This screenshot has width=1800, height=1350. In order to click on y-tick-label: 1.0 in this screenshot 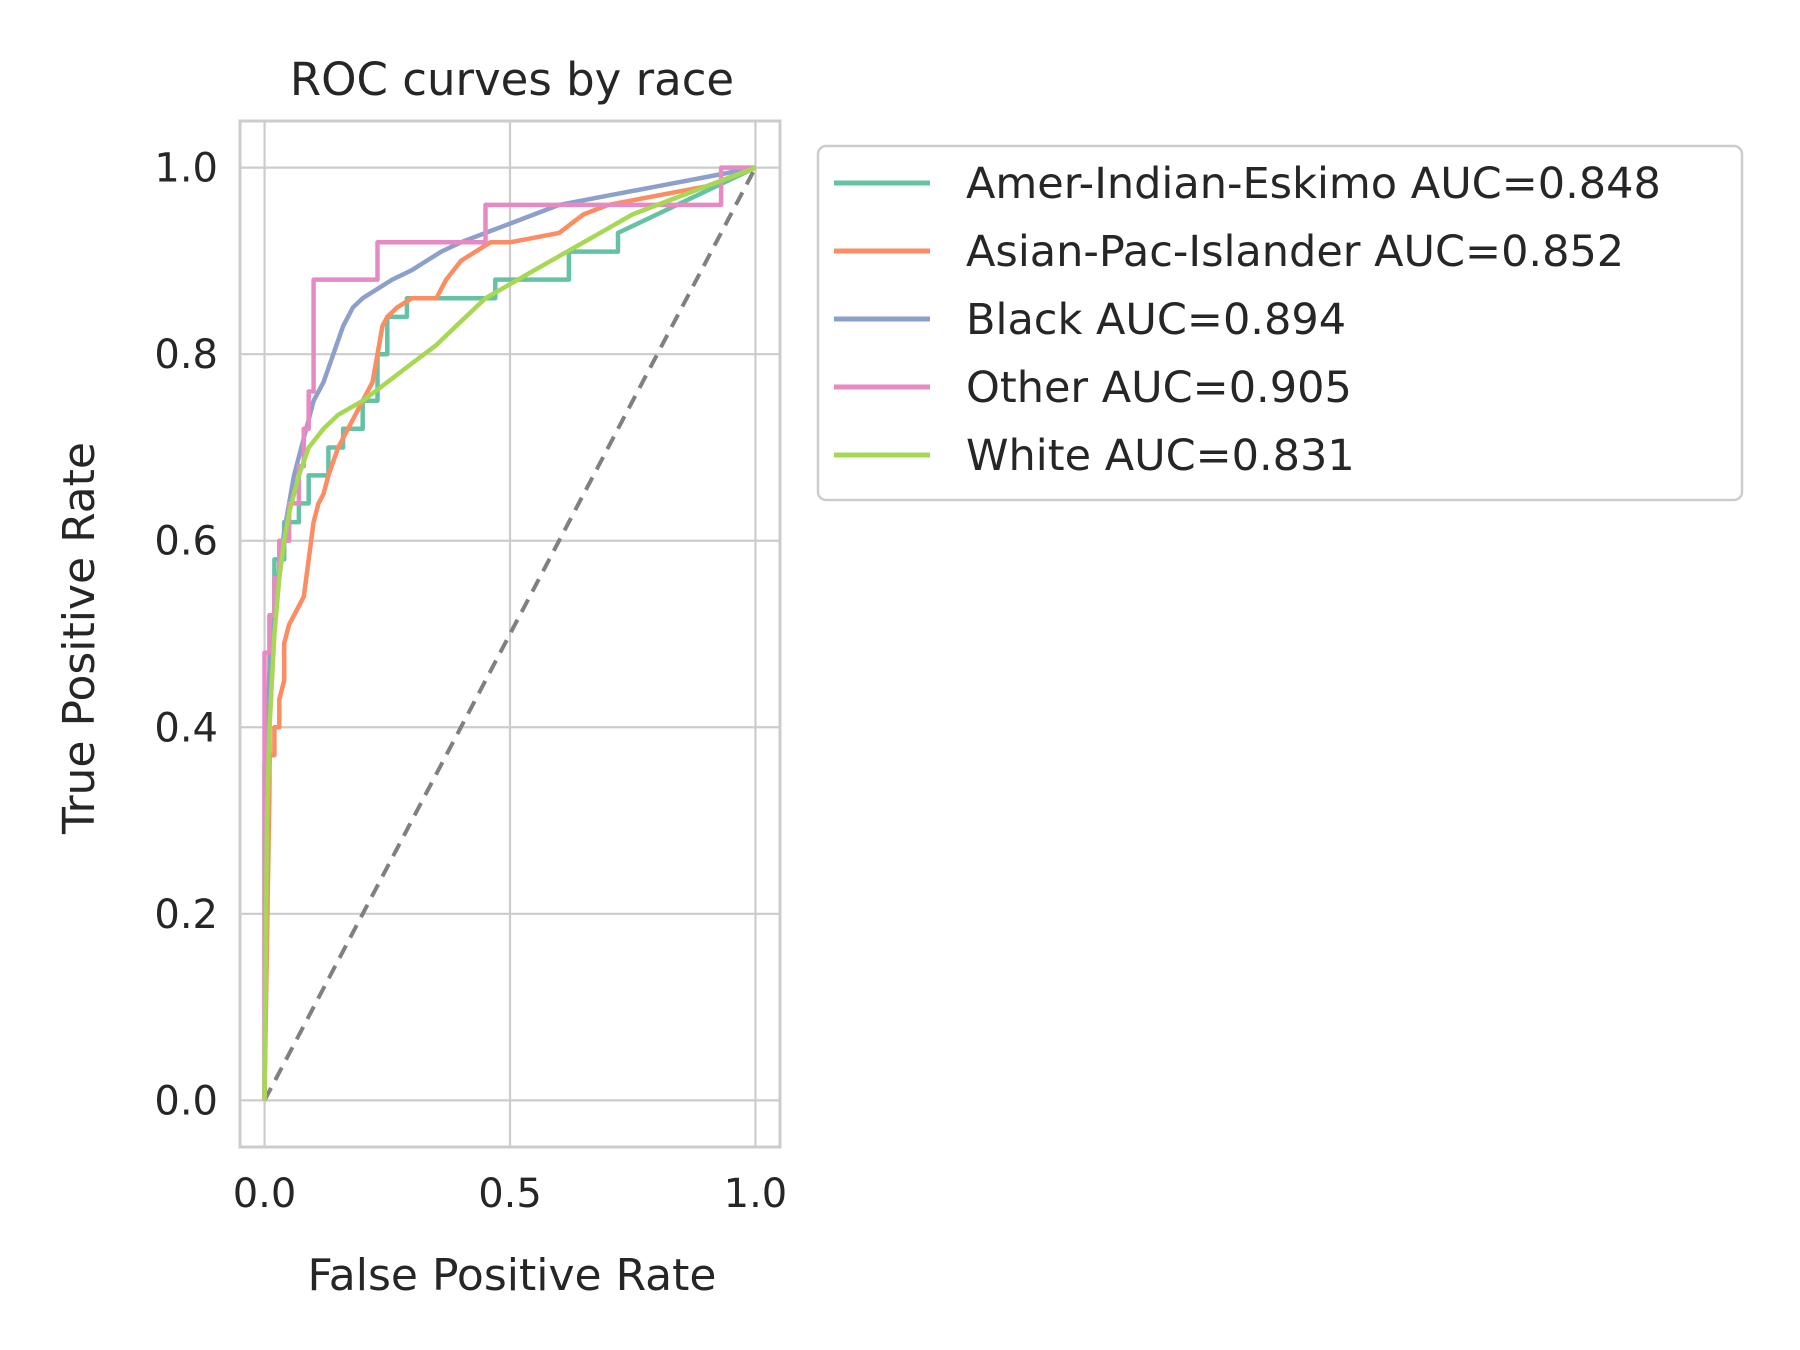, I will do `click(186, 169)`.